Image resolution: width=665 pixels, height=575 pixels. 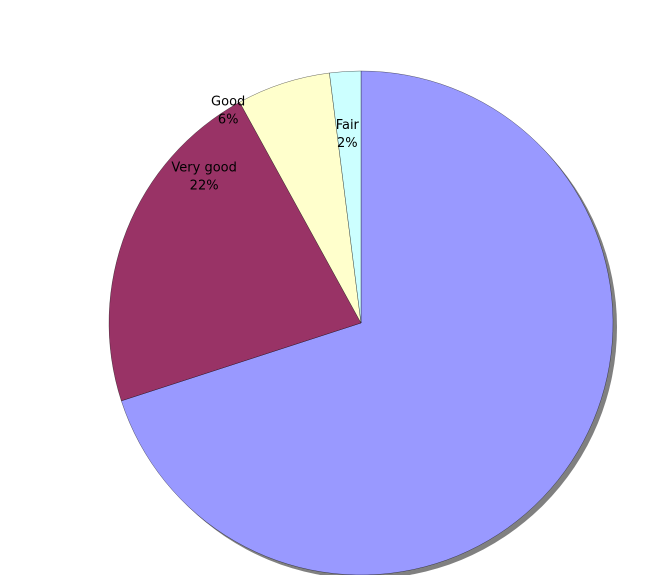 What do you see at coordinates (228, 102) in the screenshot?
I see `slice-label: Good` at bounding box center [228, 102].